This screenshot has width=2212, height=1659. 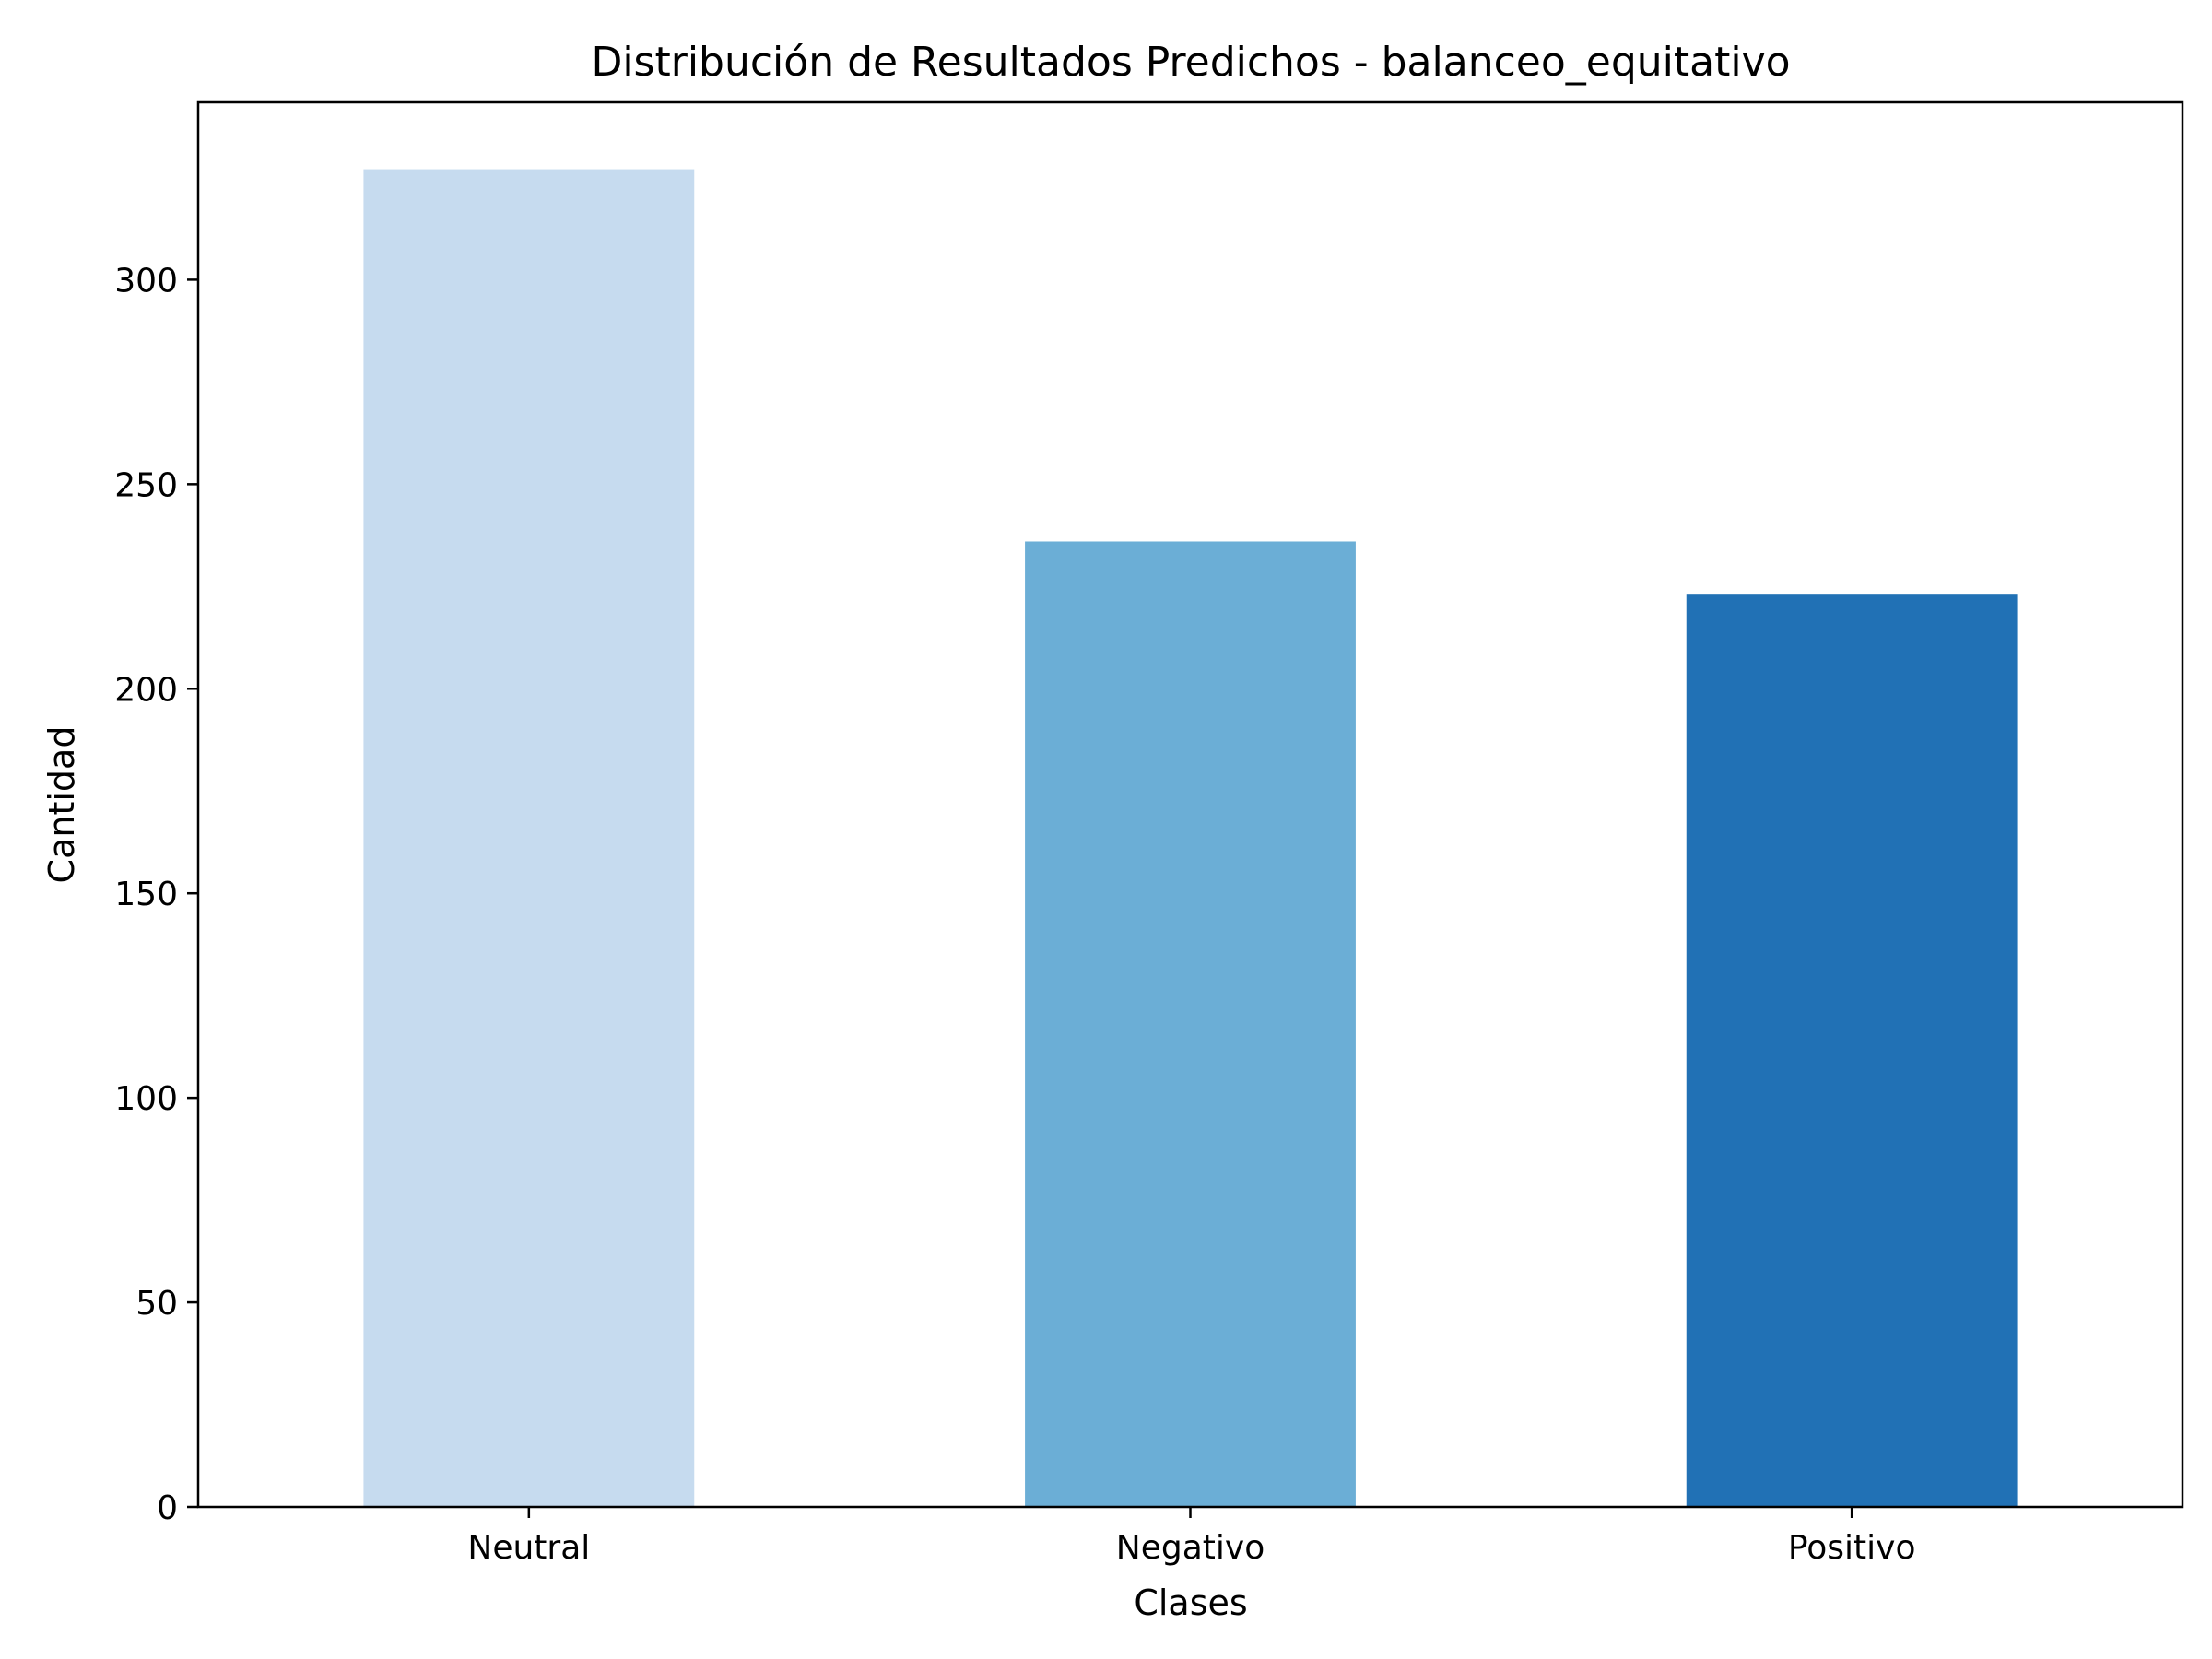 I want to click on y-axis-ticks: 0 50 100 150 200 250 300, so click(x=156, y=894).